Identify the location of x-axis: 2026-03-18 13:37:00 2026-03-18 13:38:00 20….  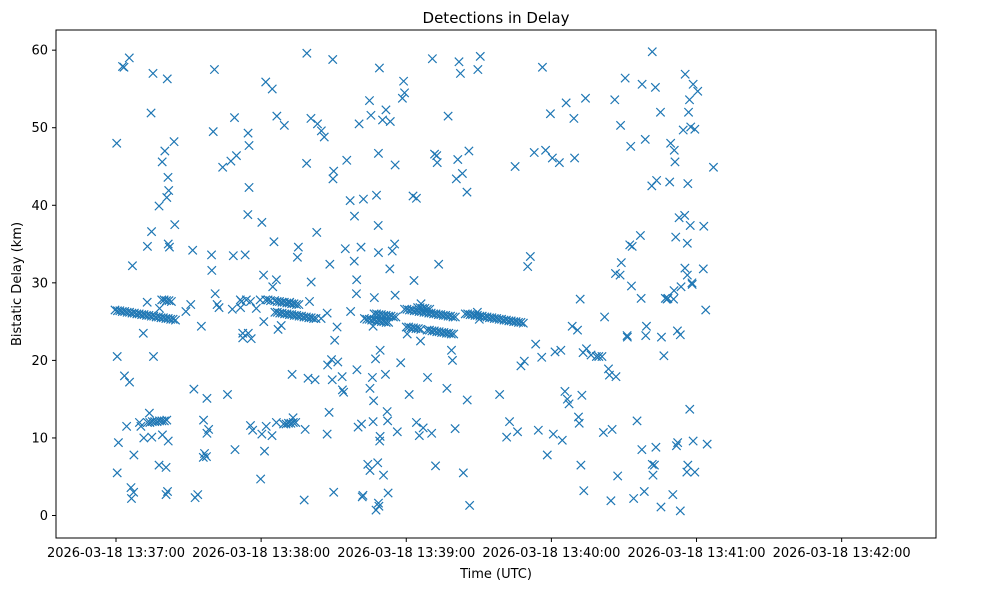
(479, 549).